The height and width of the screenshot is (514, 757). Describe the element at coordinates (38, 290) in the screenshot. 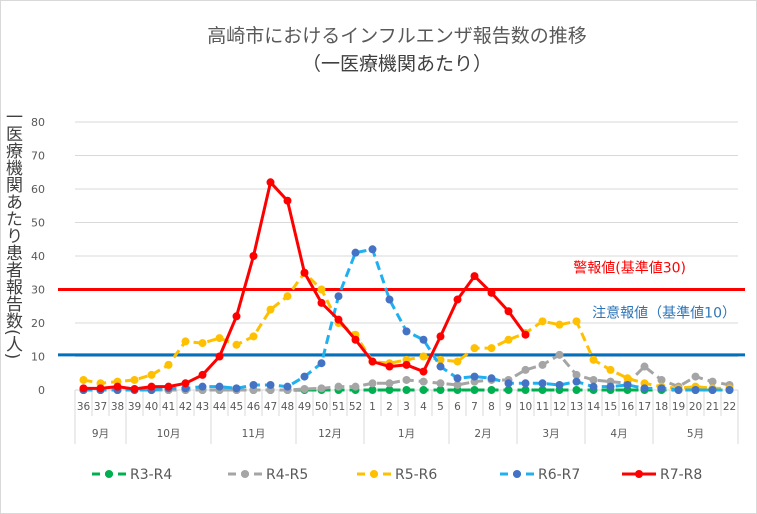

I see `y-tick-label: 30` at that location.